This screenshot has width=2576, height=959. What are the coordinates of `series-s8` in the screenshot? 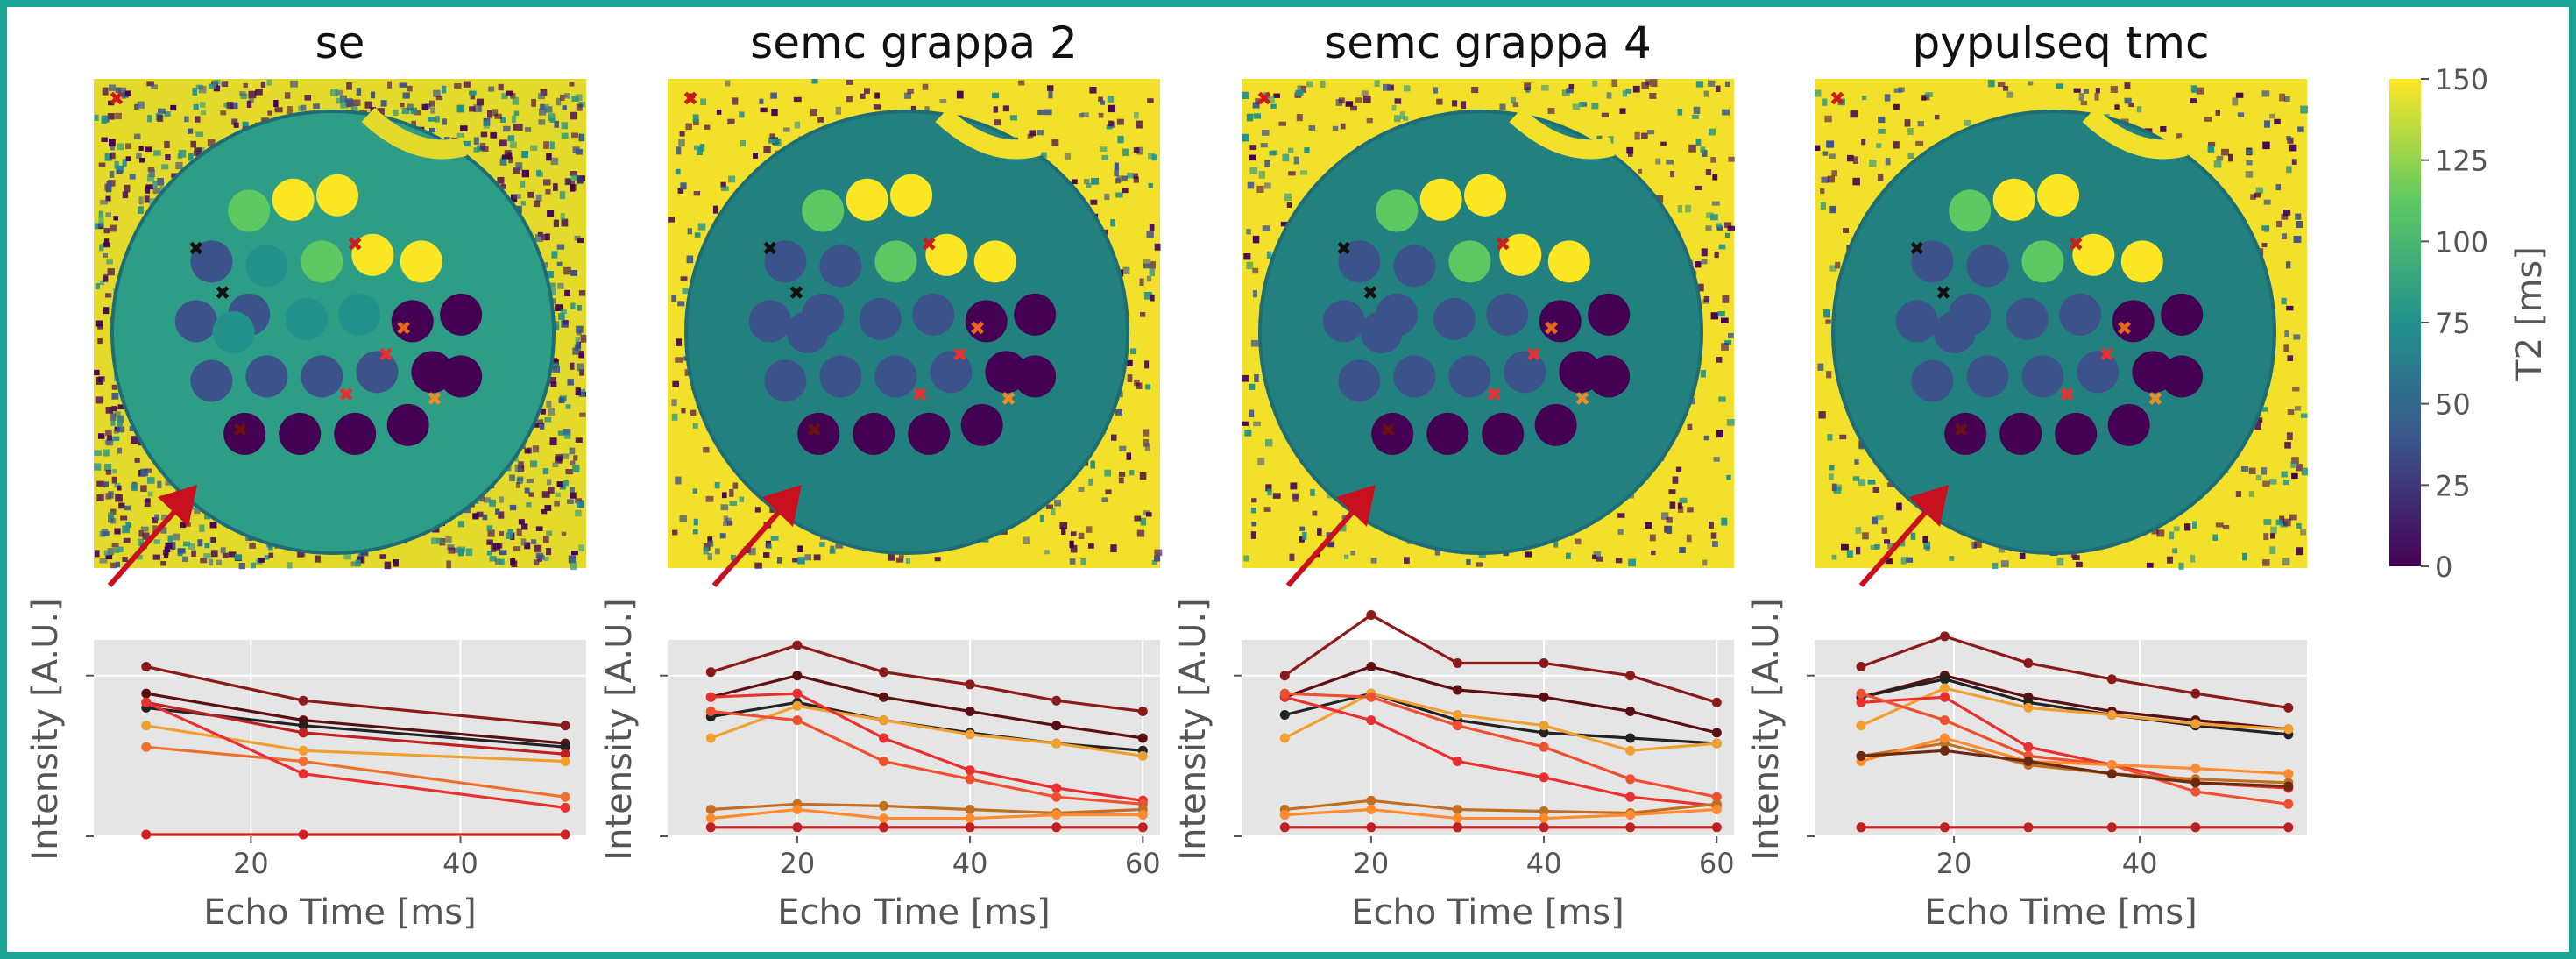 It's located at (1500, 814).